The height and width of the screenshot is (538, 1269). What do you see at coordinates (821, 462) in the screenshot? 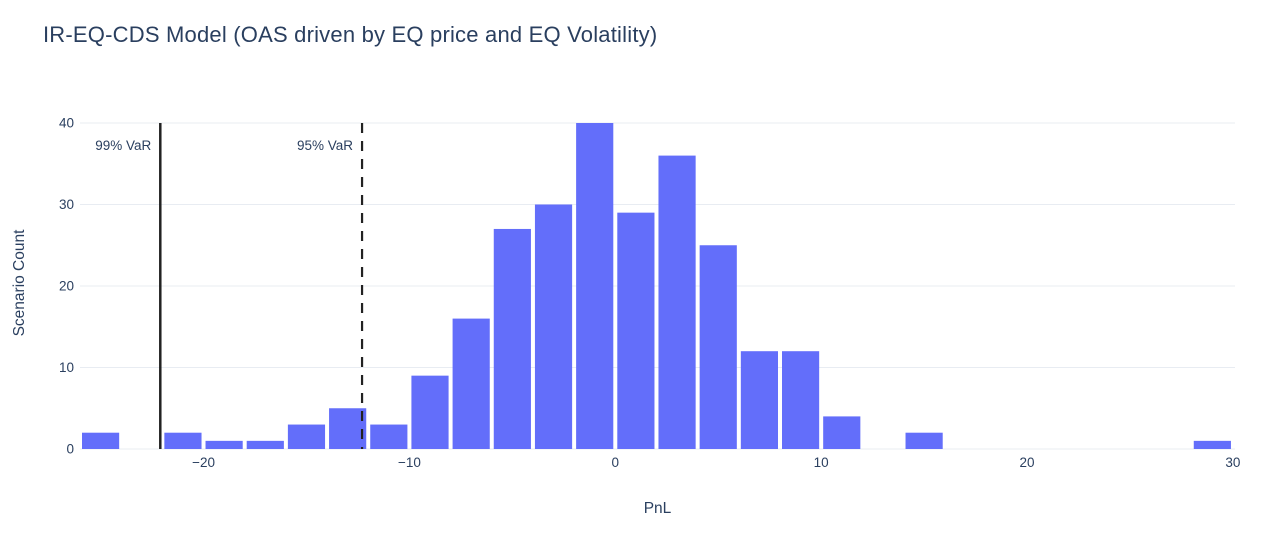
I see `x-tick-label: 10` at bounding box center [821, 462].